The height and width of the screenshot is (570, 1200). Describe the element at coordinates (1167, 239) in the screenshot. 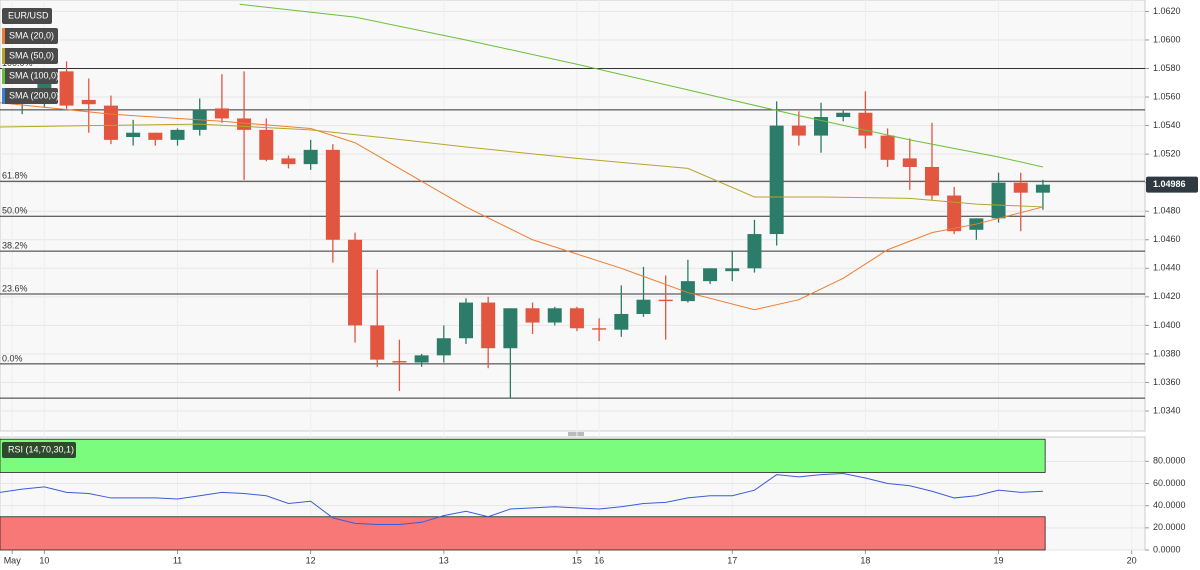

I see `y-tick-label: 1.0460` at that location.